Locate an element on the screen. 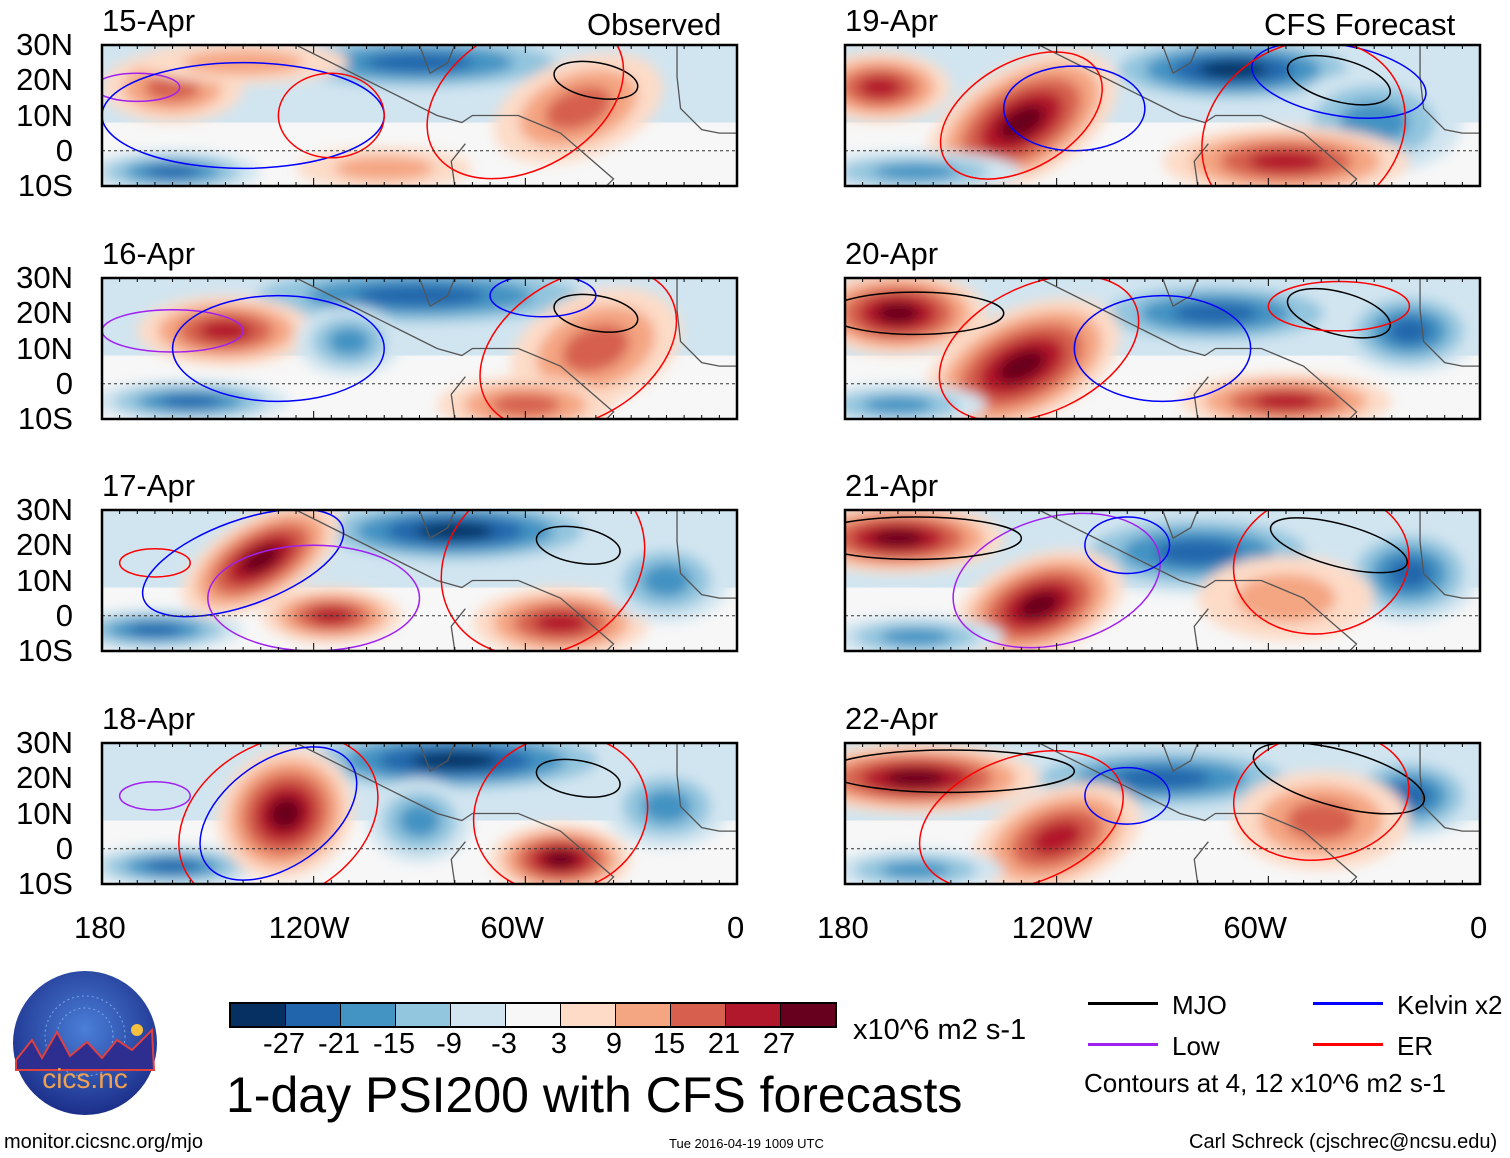  colorbar-tick-label: -27 is located at coordinates (284, 1044).